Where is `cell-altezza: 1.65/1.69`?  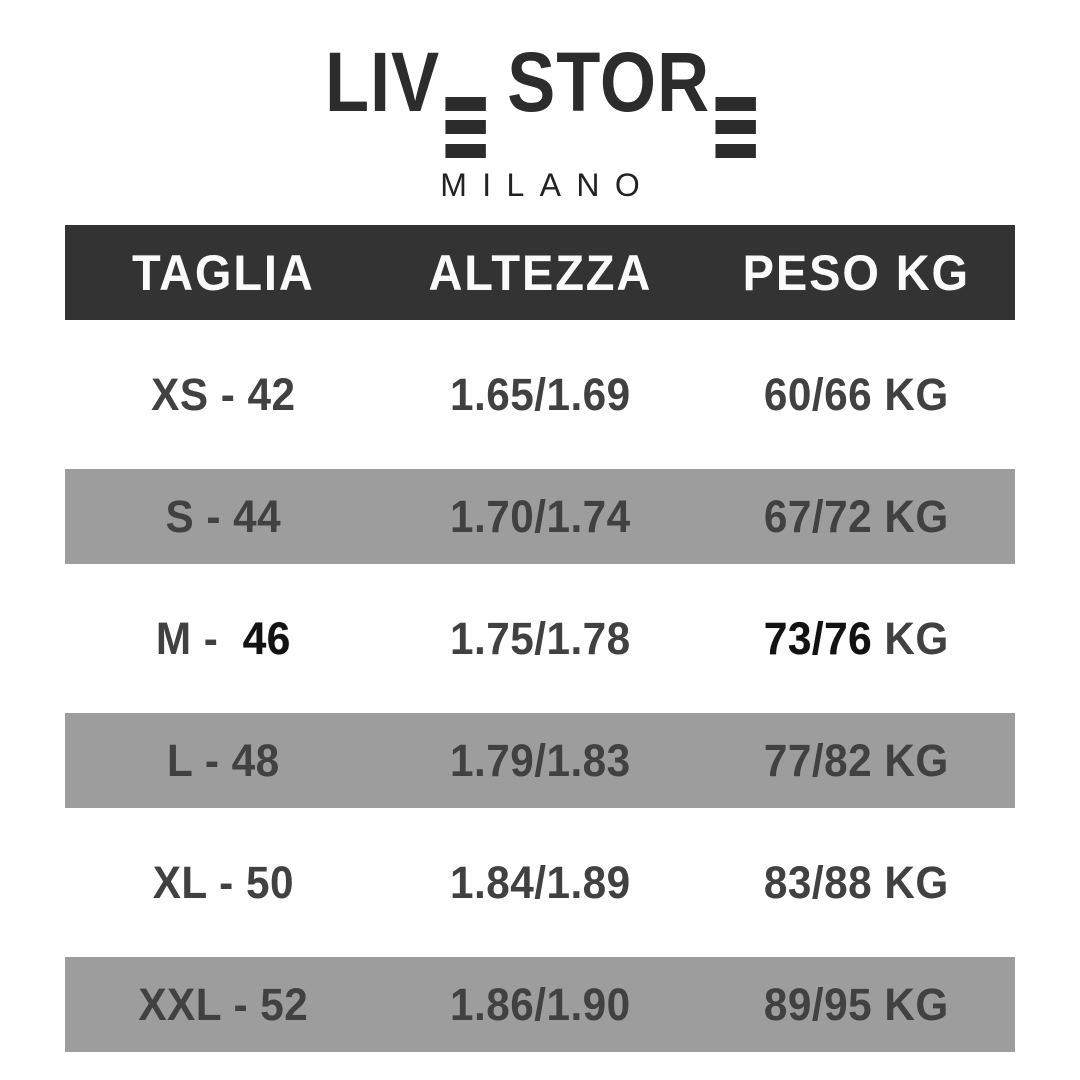 cell-altezza: 1.65/1.69 is located at coordinates (540, 394).